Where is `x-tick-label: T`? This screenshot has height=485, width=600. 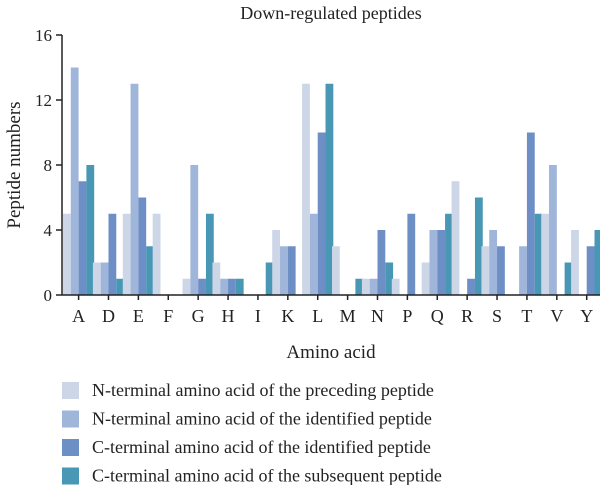 x-tick-label: T is located at coordinates (526, 316).